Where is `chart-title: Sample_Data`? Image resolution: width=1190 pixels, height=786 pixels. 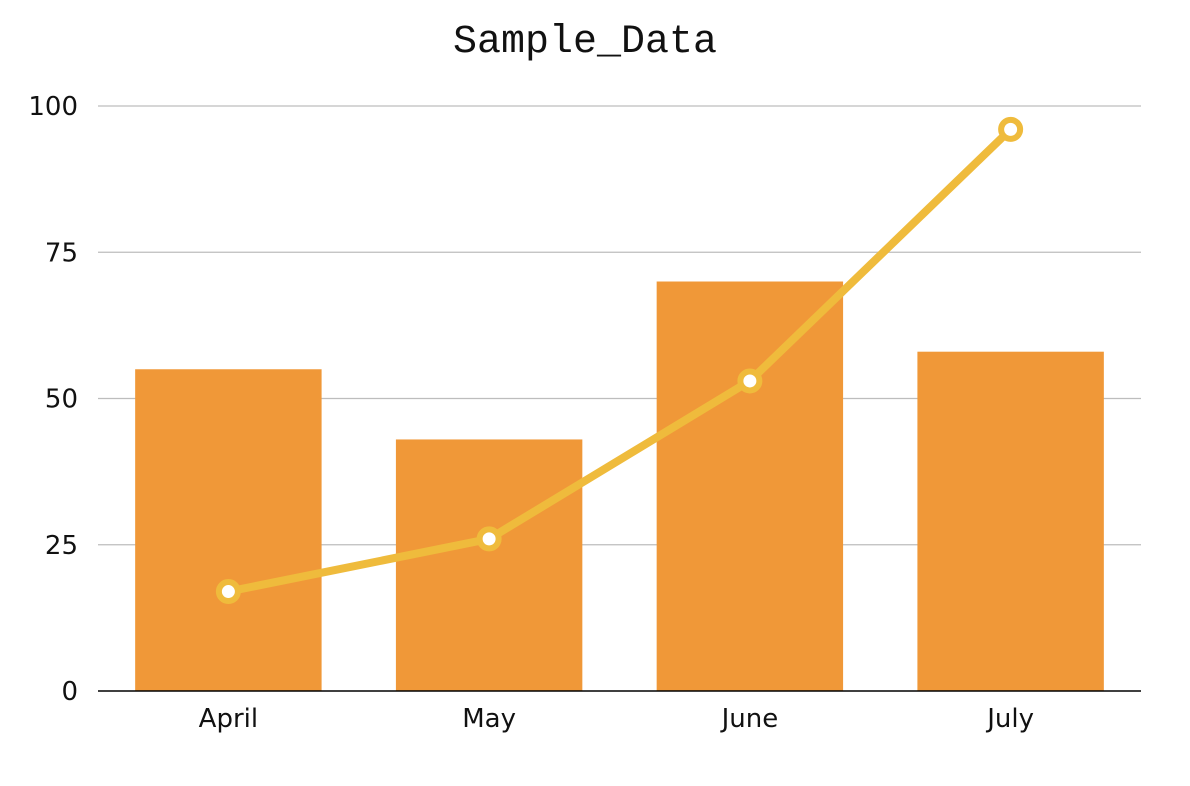 chart-title: Sample_Data is located at coordinates (585, 42).